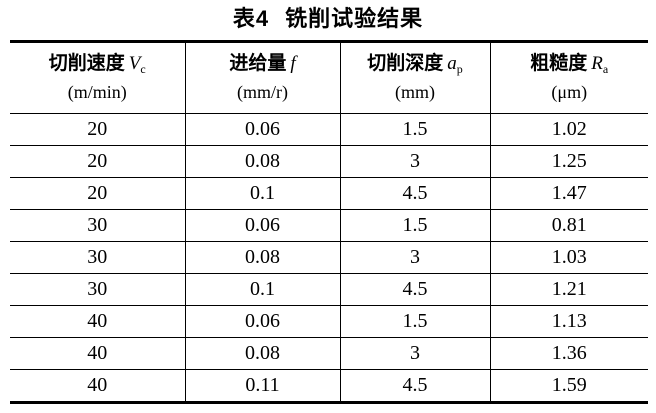 The image size is (656, 413). Describe the element at coordinates (568, 353) in the screenshot. I see `table-cell: 1.36` at that location.